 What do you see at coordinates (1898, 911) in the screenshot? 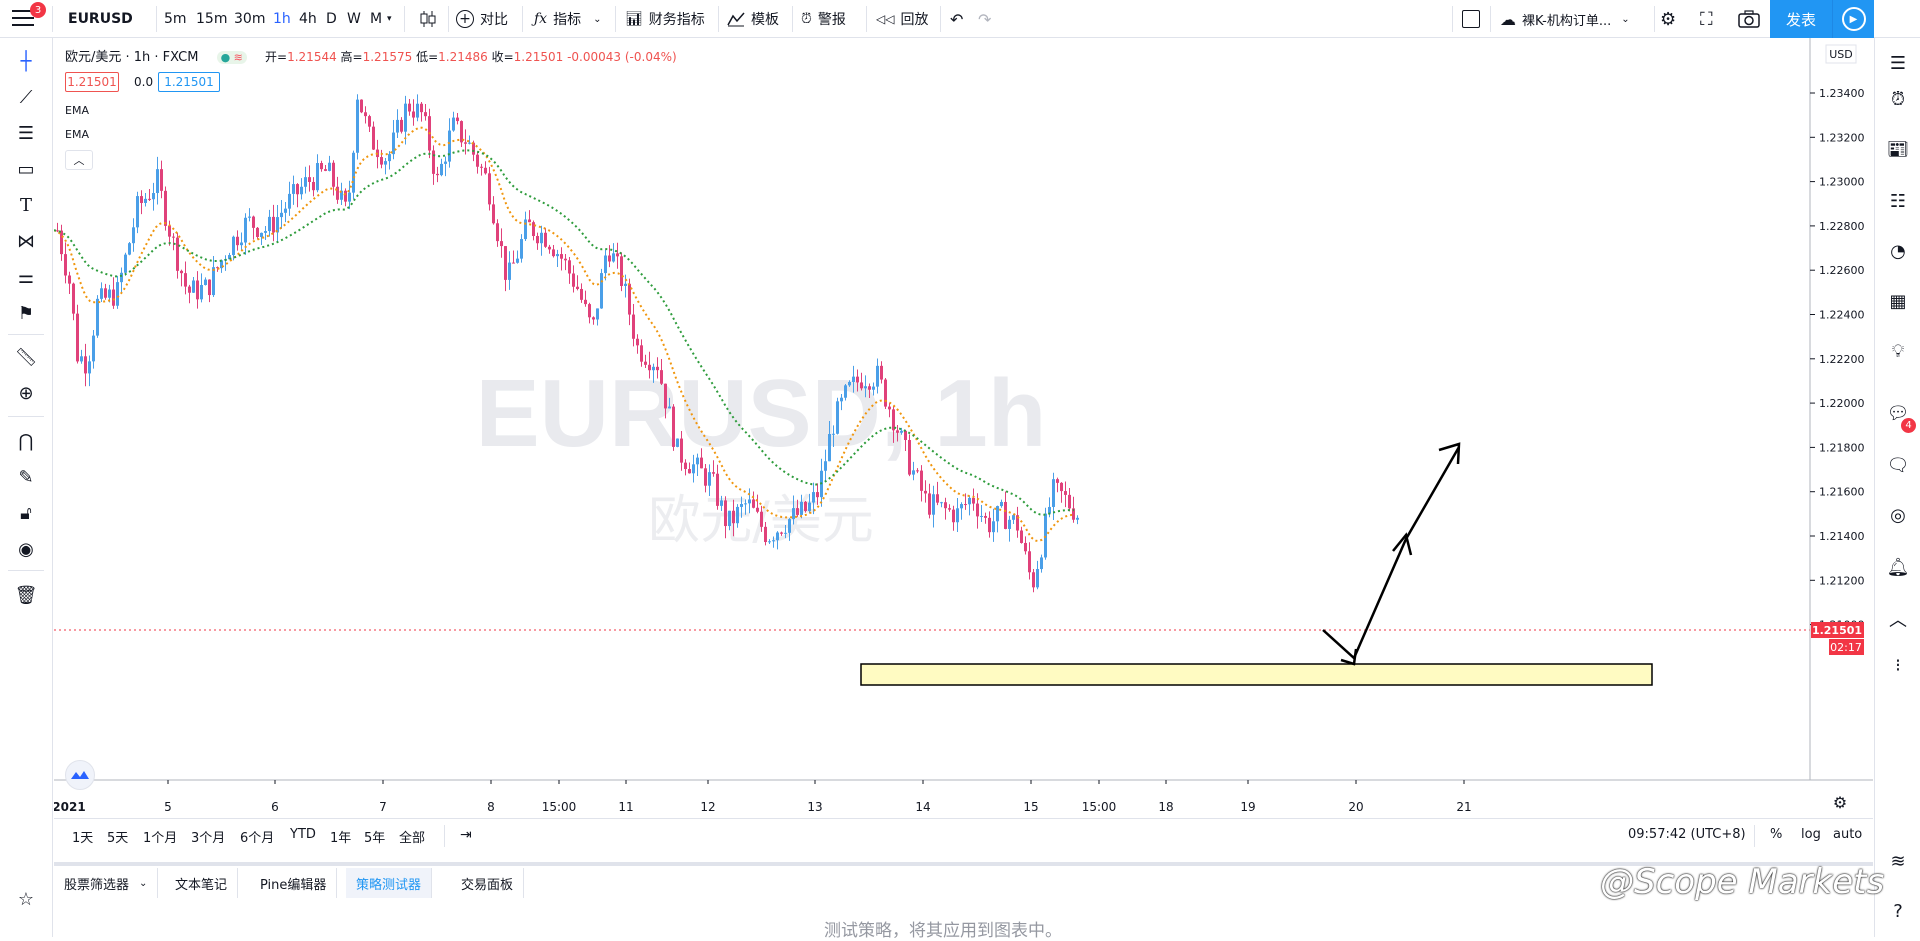
I see `help-icon: ?` at bounding box center [1898, 911].